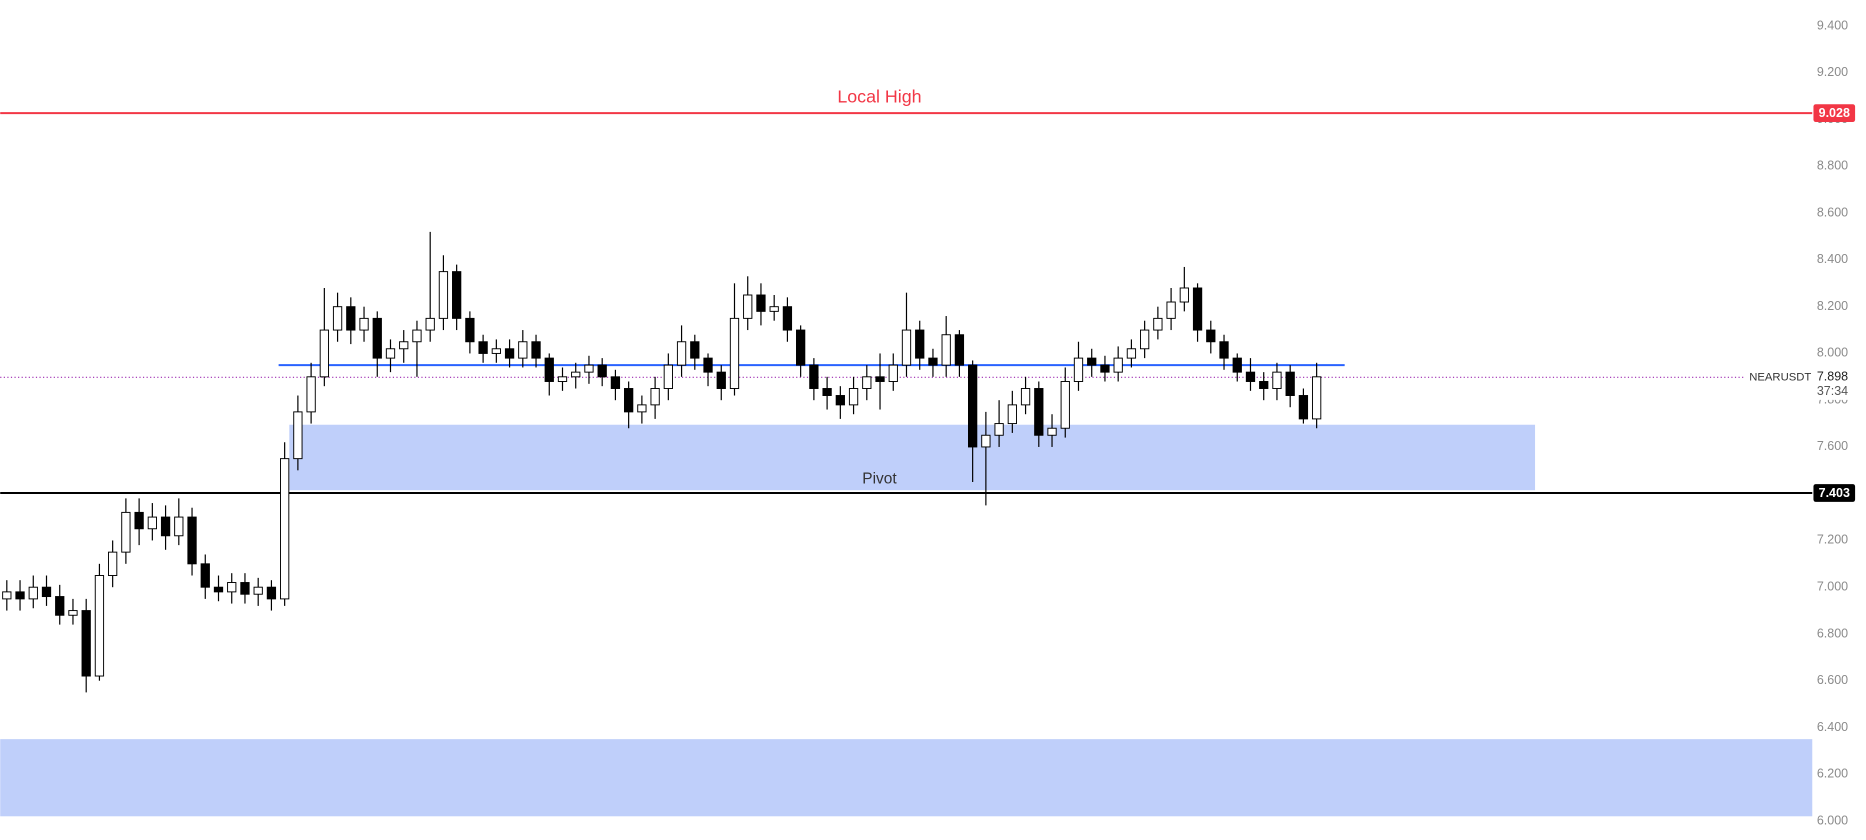 Image resolution: width=1866 pixels, height=840 pixels. Describe the element at coordinates (1832, 72) in the screenshot. I see `y-tick-label: 9.200` at that location.